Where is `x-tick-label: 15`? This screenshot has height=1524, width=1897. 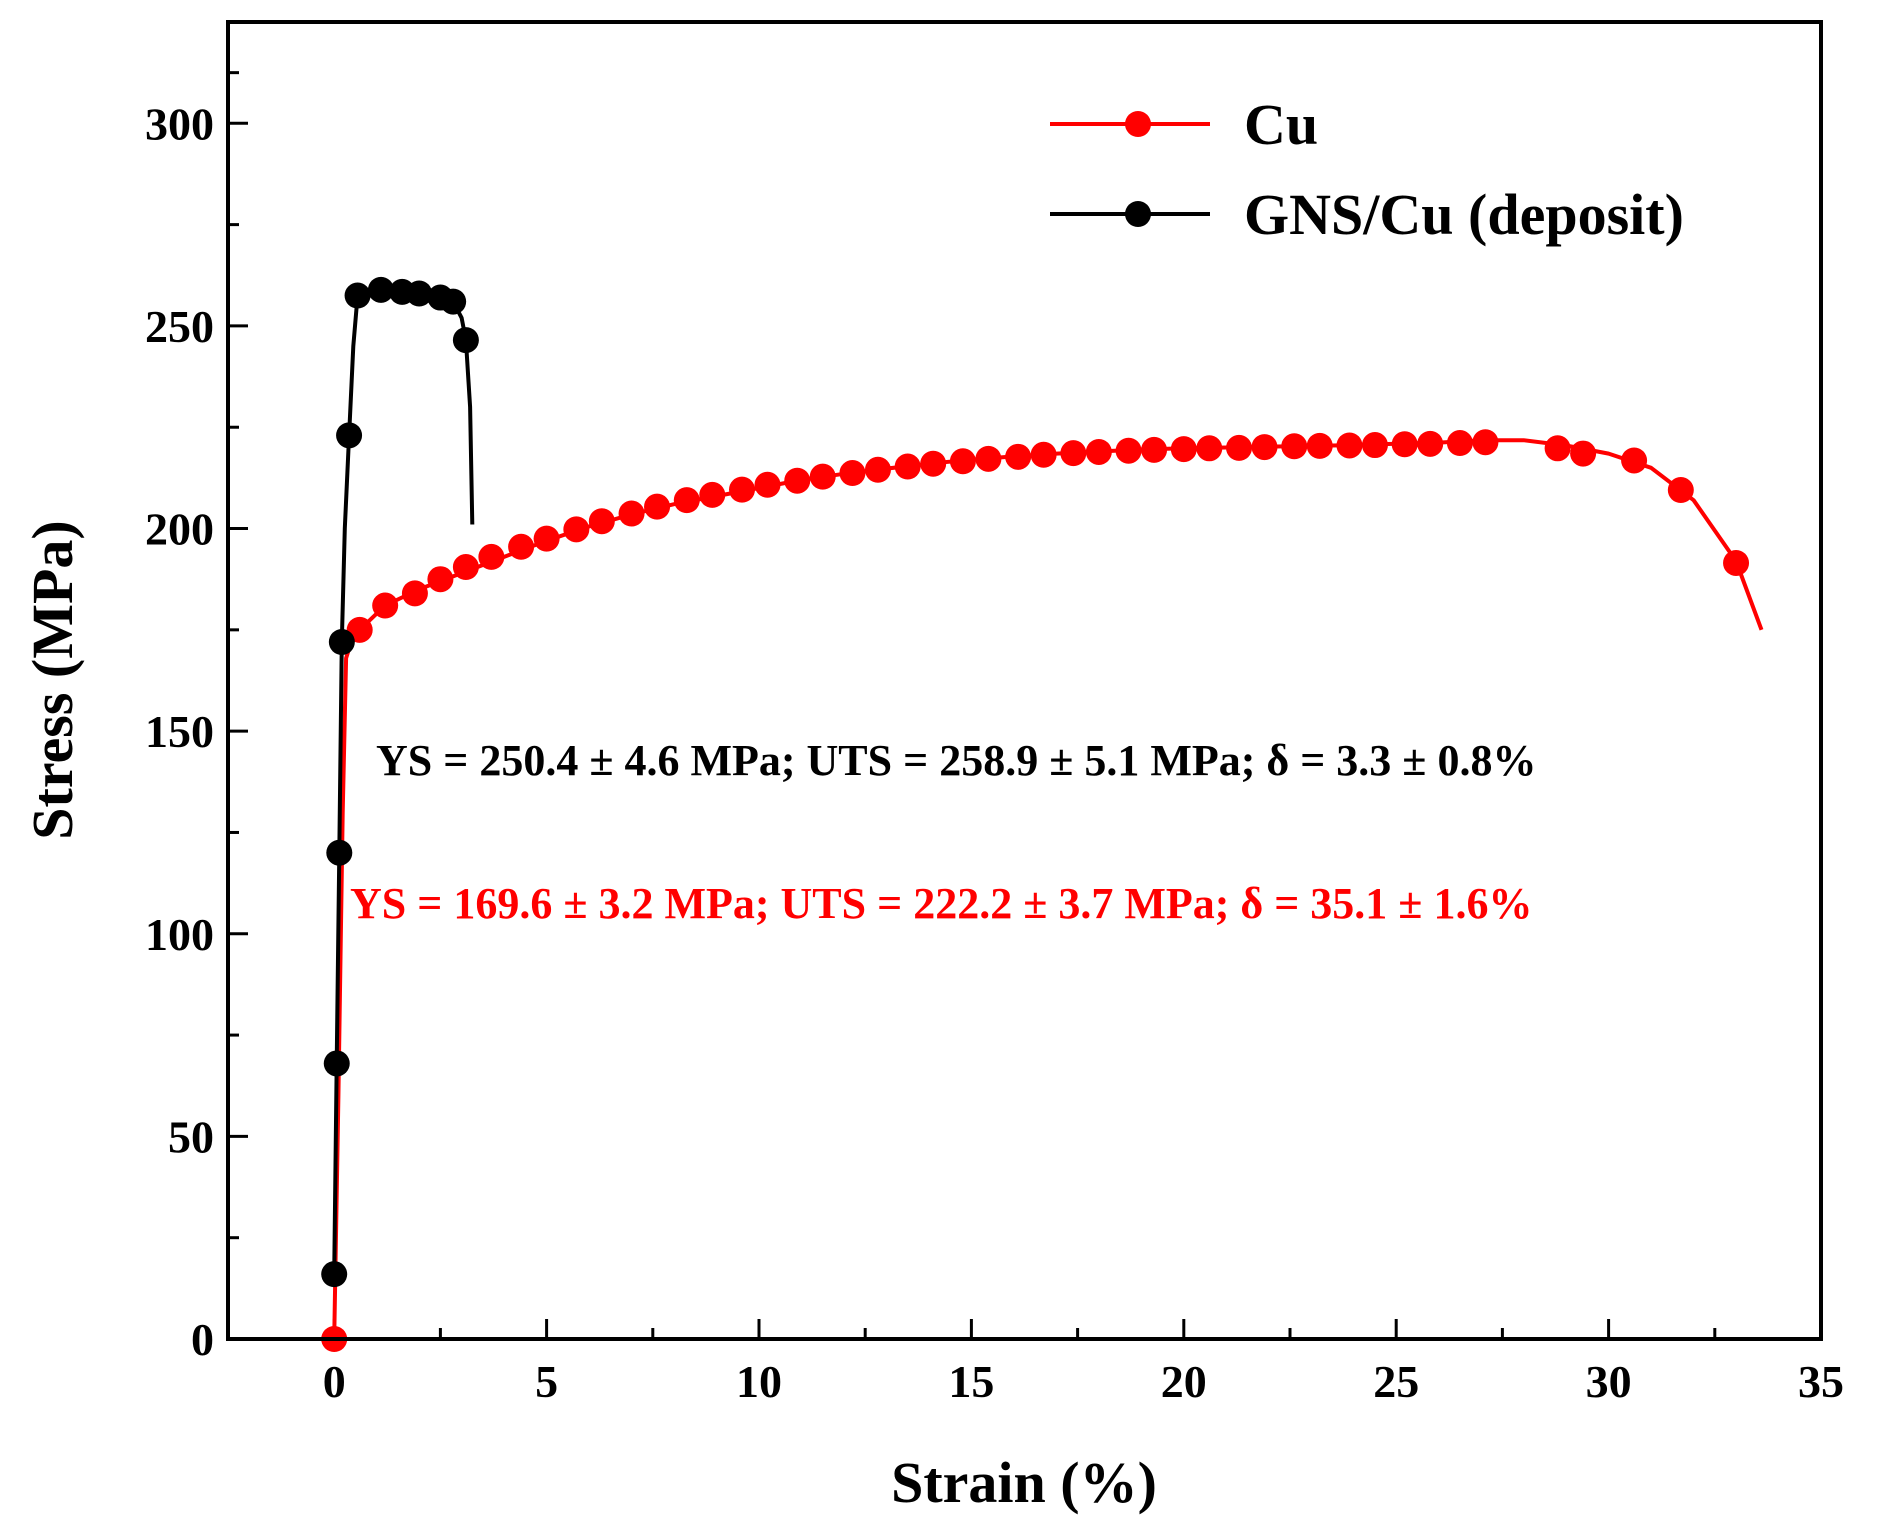 x-tick-label: 15 is located at coordinates (971, 1381).